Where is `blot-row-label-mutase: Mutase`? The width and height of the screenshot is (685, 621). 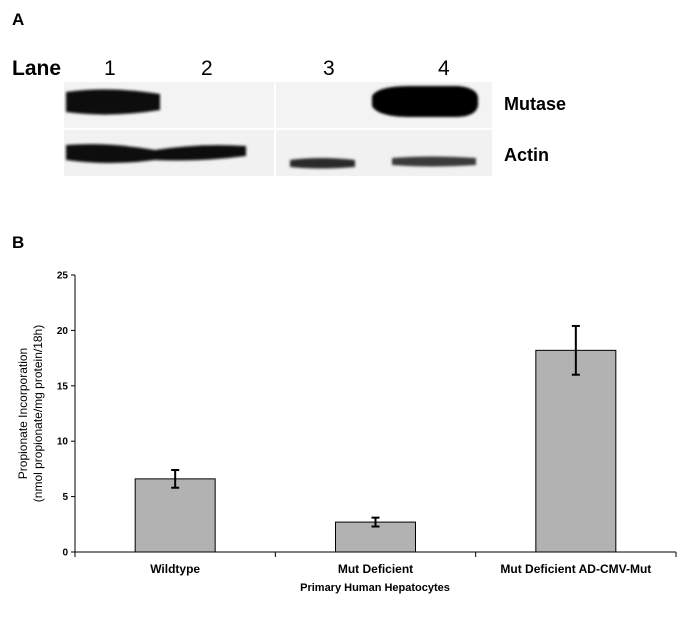
blot-row-label-mutase: Mutase is located at coordinates (535, 104).